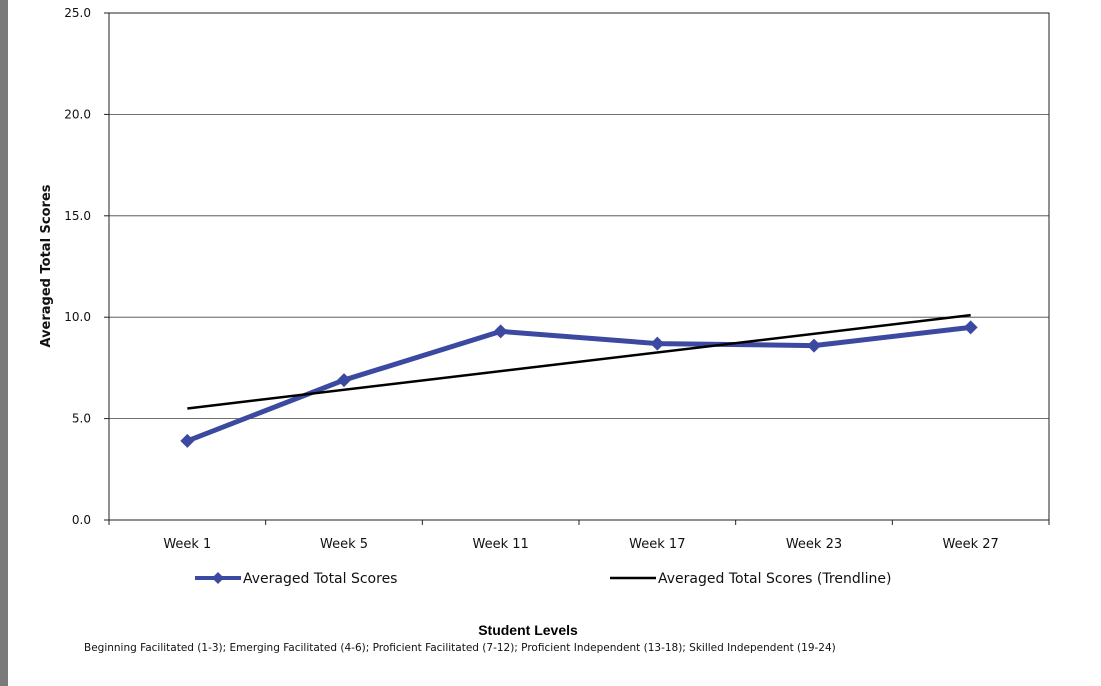 The image size is (1101, 686). Describe the element at coordinates (218, 578) in the screenshot. I see `legend-marker` at that location.